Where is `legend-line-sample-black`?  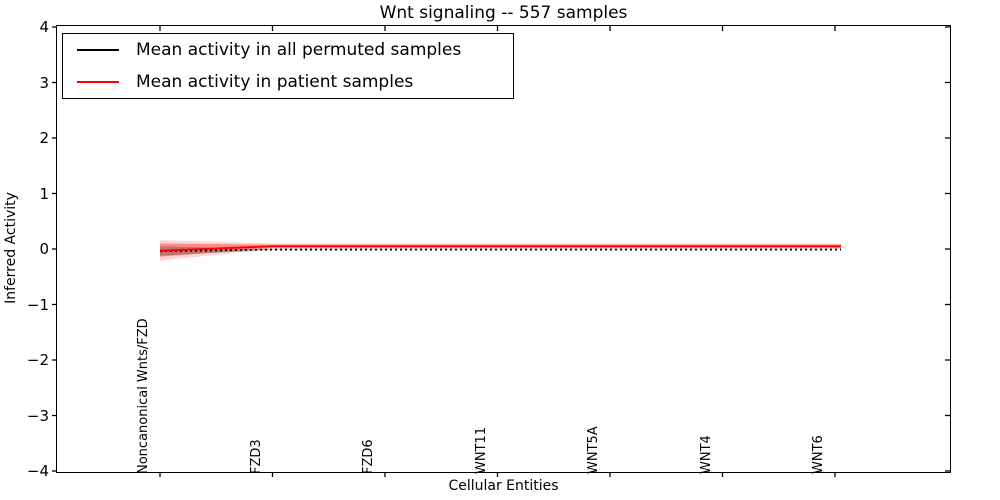 legend-line-sample-black is located at coordinates (98, 50).